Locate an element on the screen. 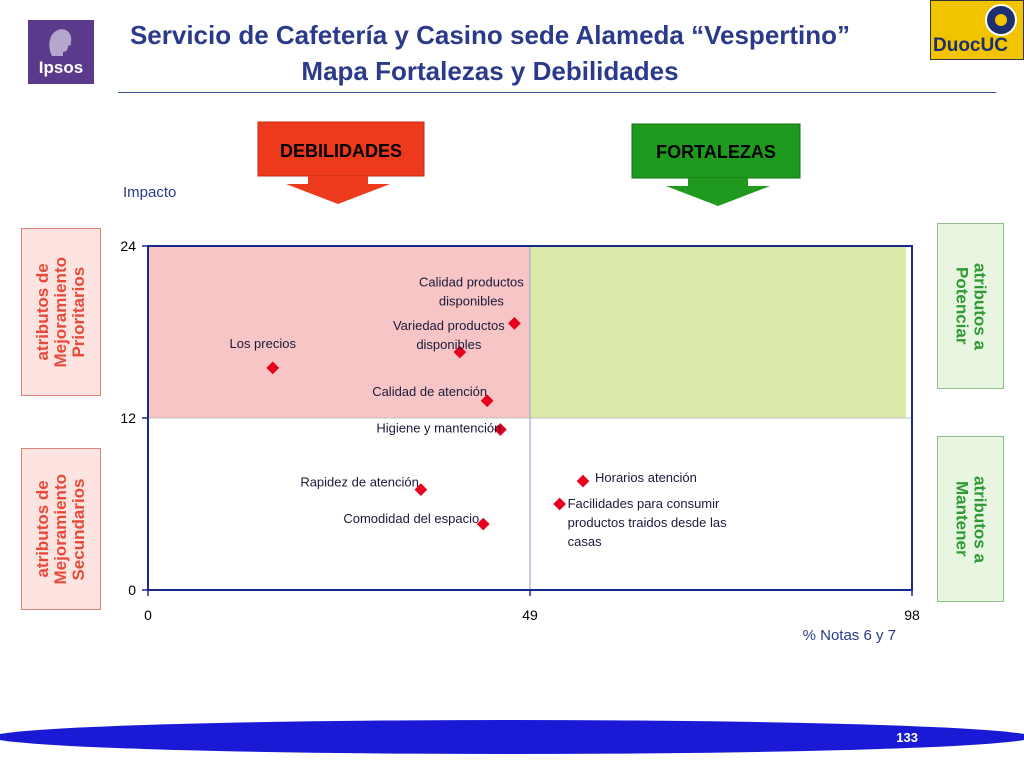 This screenshot has height=768, width=1024. fortalezas-banner: FORTALEZAS is located at coordinates (716, 164).